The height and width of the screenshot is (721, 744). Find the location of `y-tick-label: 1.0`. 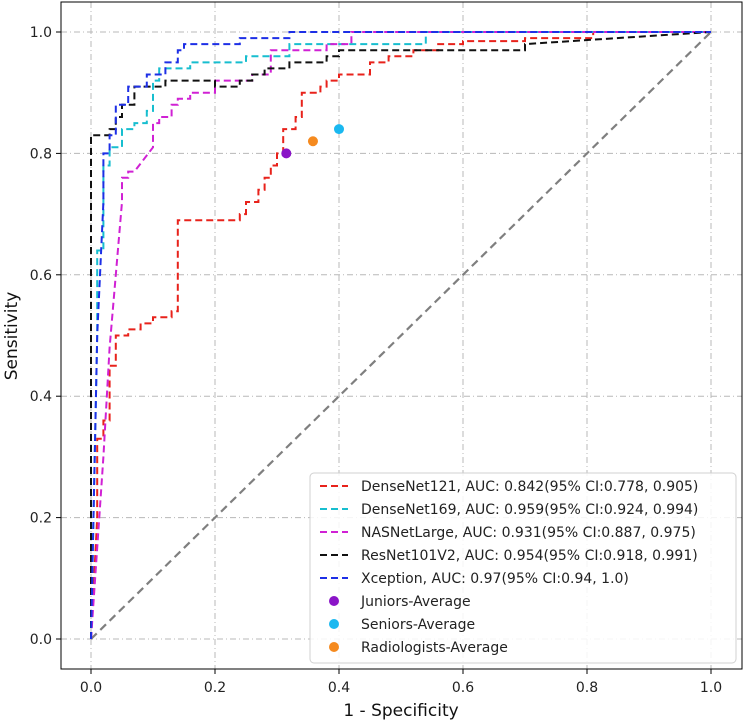

y-tick-label: 1.0 is located at coordinates (41, 33).